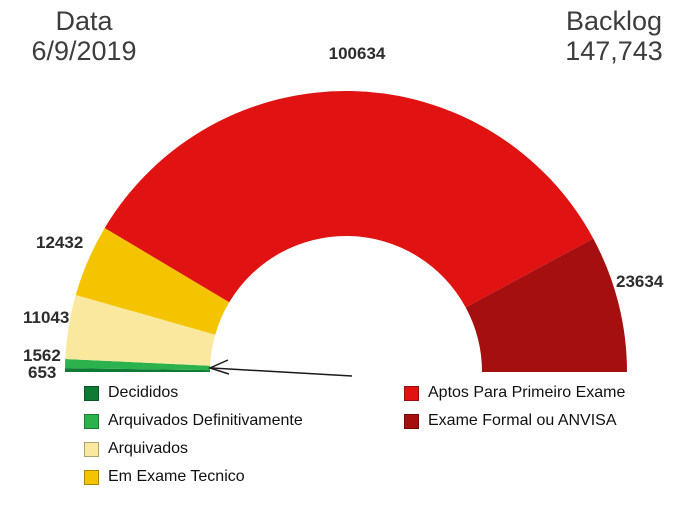 The height and width of the screenshot is (522, 688). I want to click on annotation-arrow, so click(280, 368).